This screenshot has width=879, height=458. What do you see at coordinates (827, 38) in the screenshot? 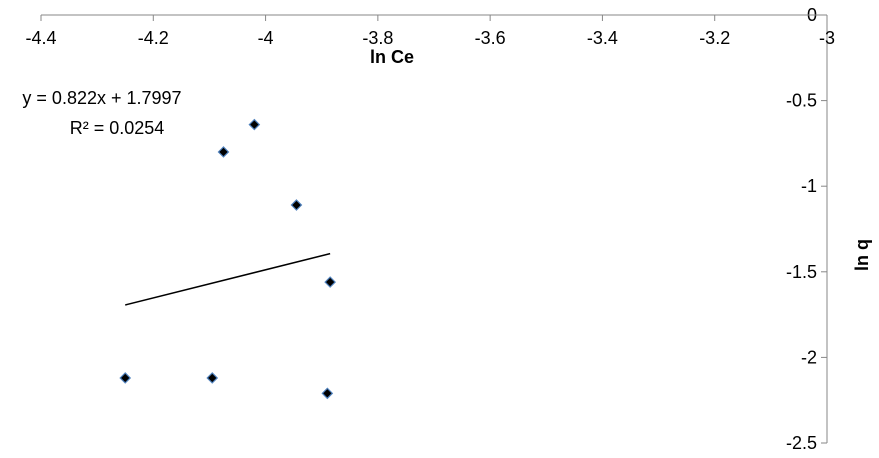
I see `x-tick-label: -3` at bounding box center [827, 38].